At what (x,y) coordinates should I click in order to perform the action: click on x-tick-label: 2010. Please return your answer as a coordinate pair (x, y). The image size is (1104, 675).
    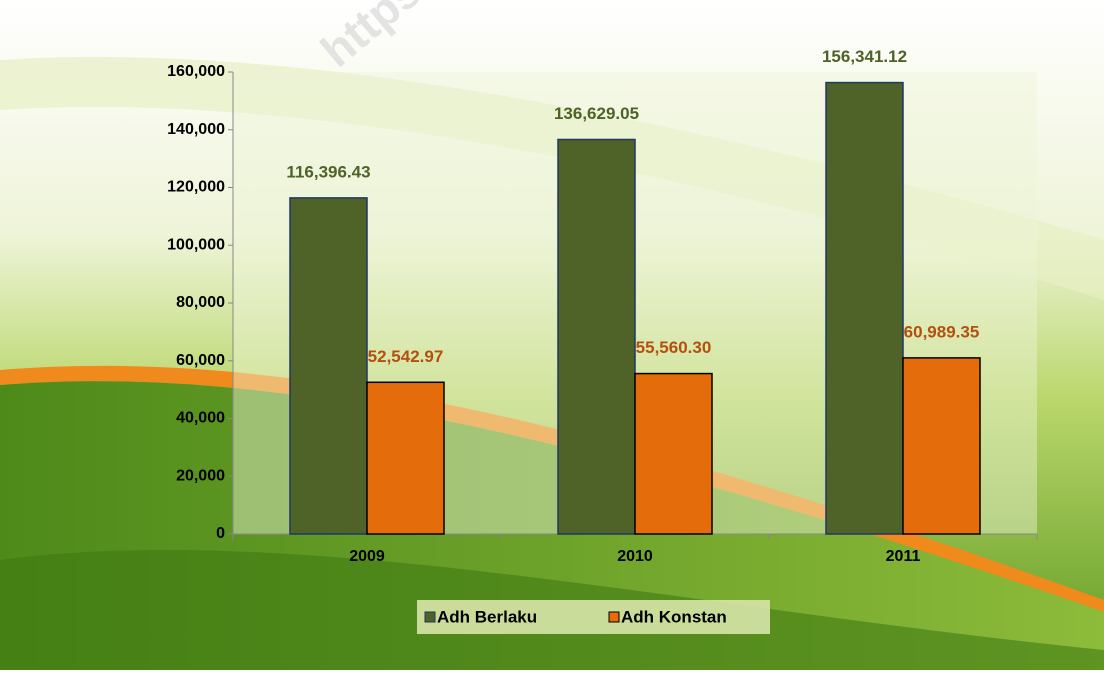
    Looking at the image, I should click on (635, 556).